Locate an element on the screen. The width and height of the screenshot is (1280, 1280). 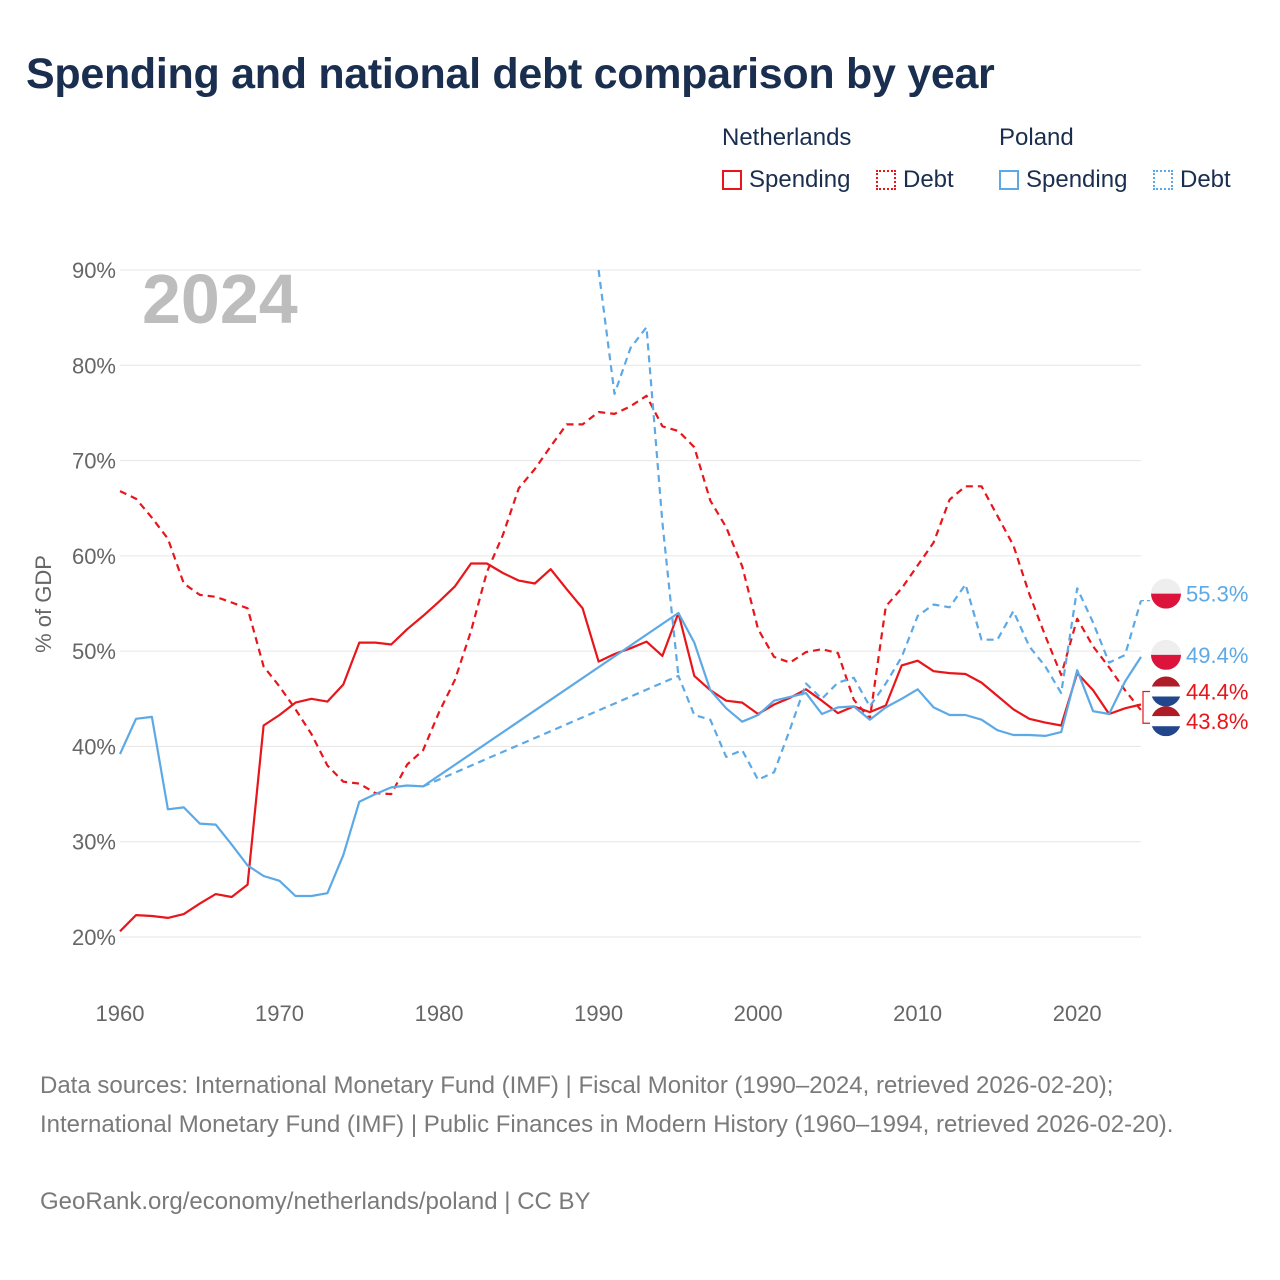
year-watermark: 2024 is located at coordinates (220, 299).